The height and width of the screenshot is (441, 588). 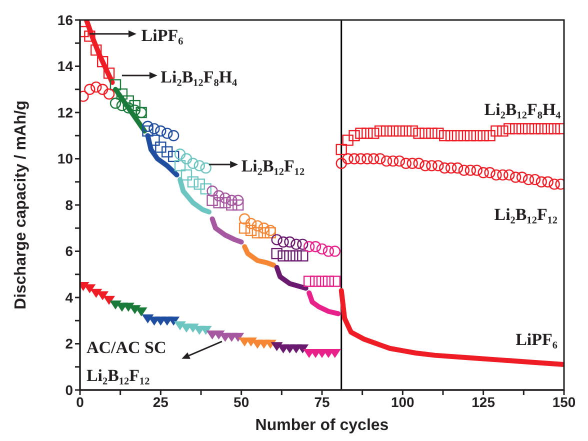 I want to click on x-axis-title: Number of cycles, so click(x=322, y=425).